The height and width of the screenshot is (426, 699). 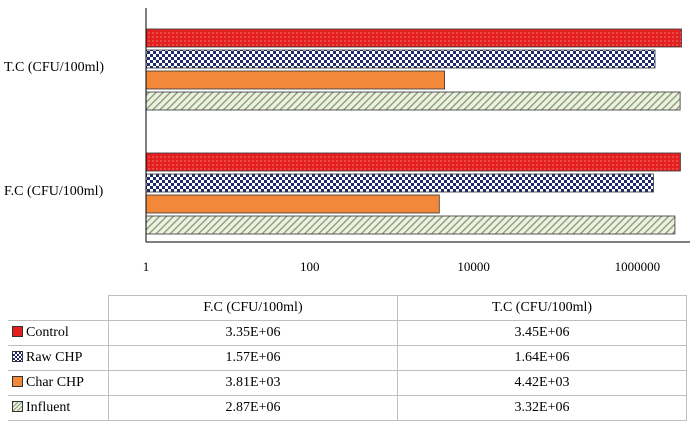 What do you see at coordinates (54, 67) in the screenshot?
I see `category-label-tc: T.C (CFU/100ml)` at bounding box center [54, 67].